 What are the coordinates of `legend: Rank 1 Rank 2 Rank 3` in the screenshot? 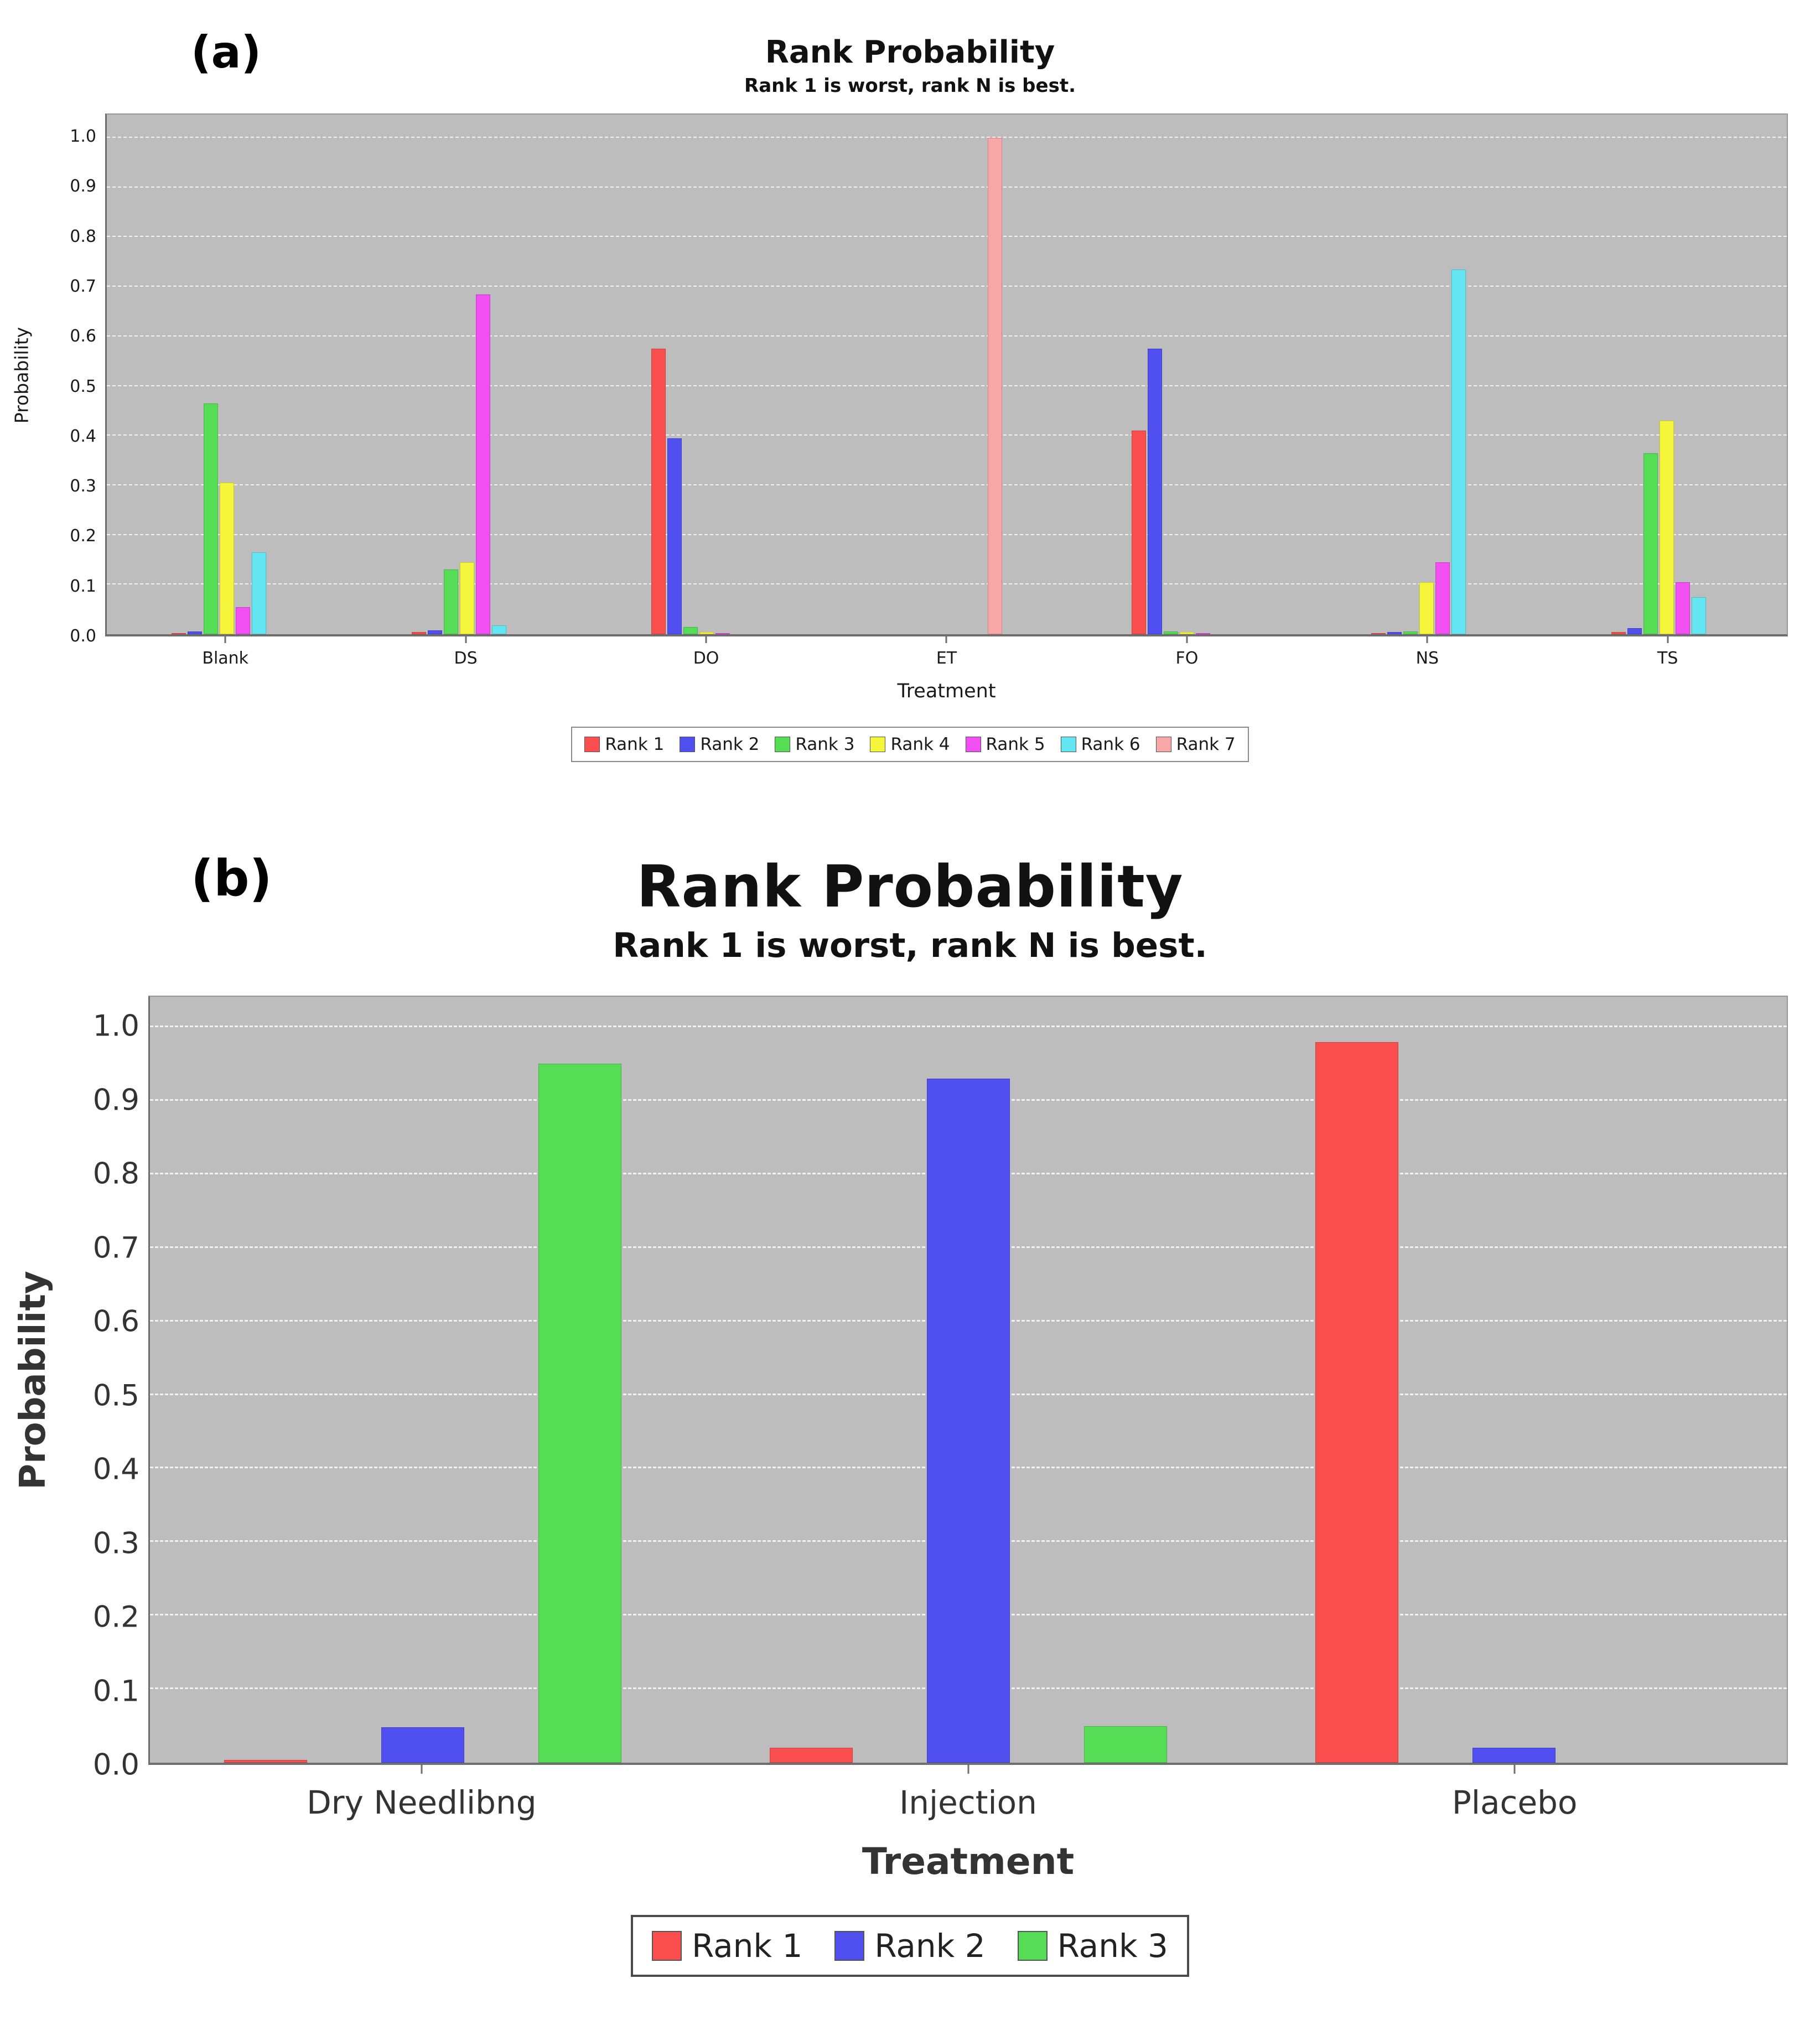 It's located at (910, 1946).